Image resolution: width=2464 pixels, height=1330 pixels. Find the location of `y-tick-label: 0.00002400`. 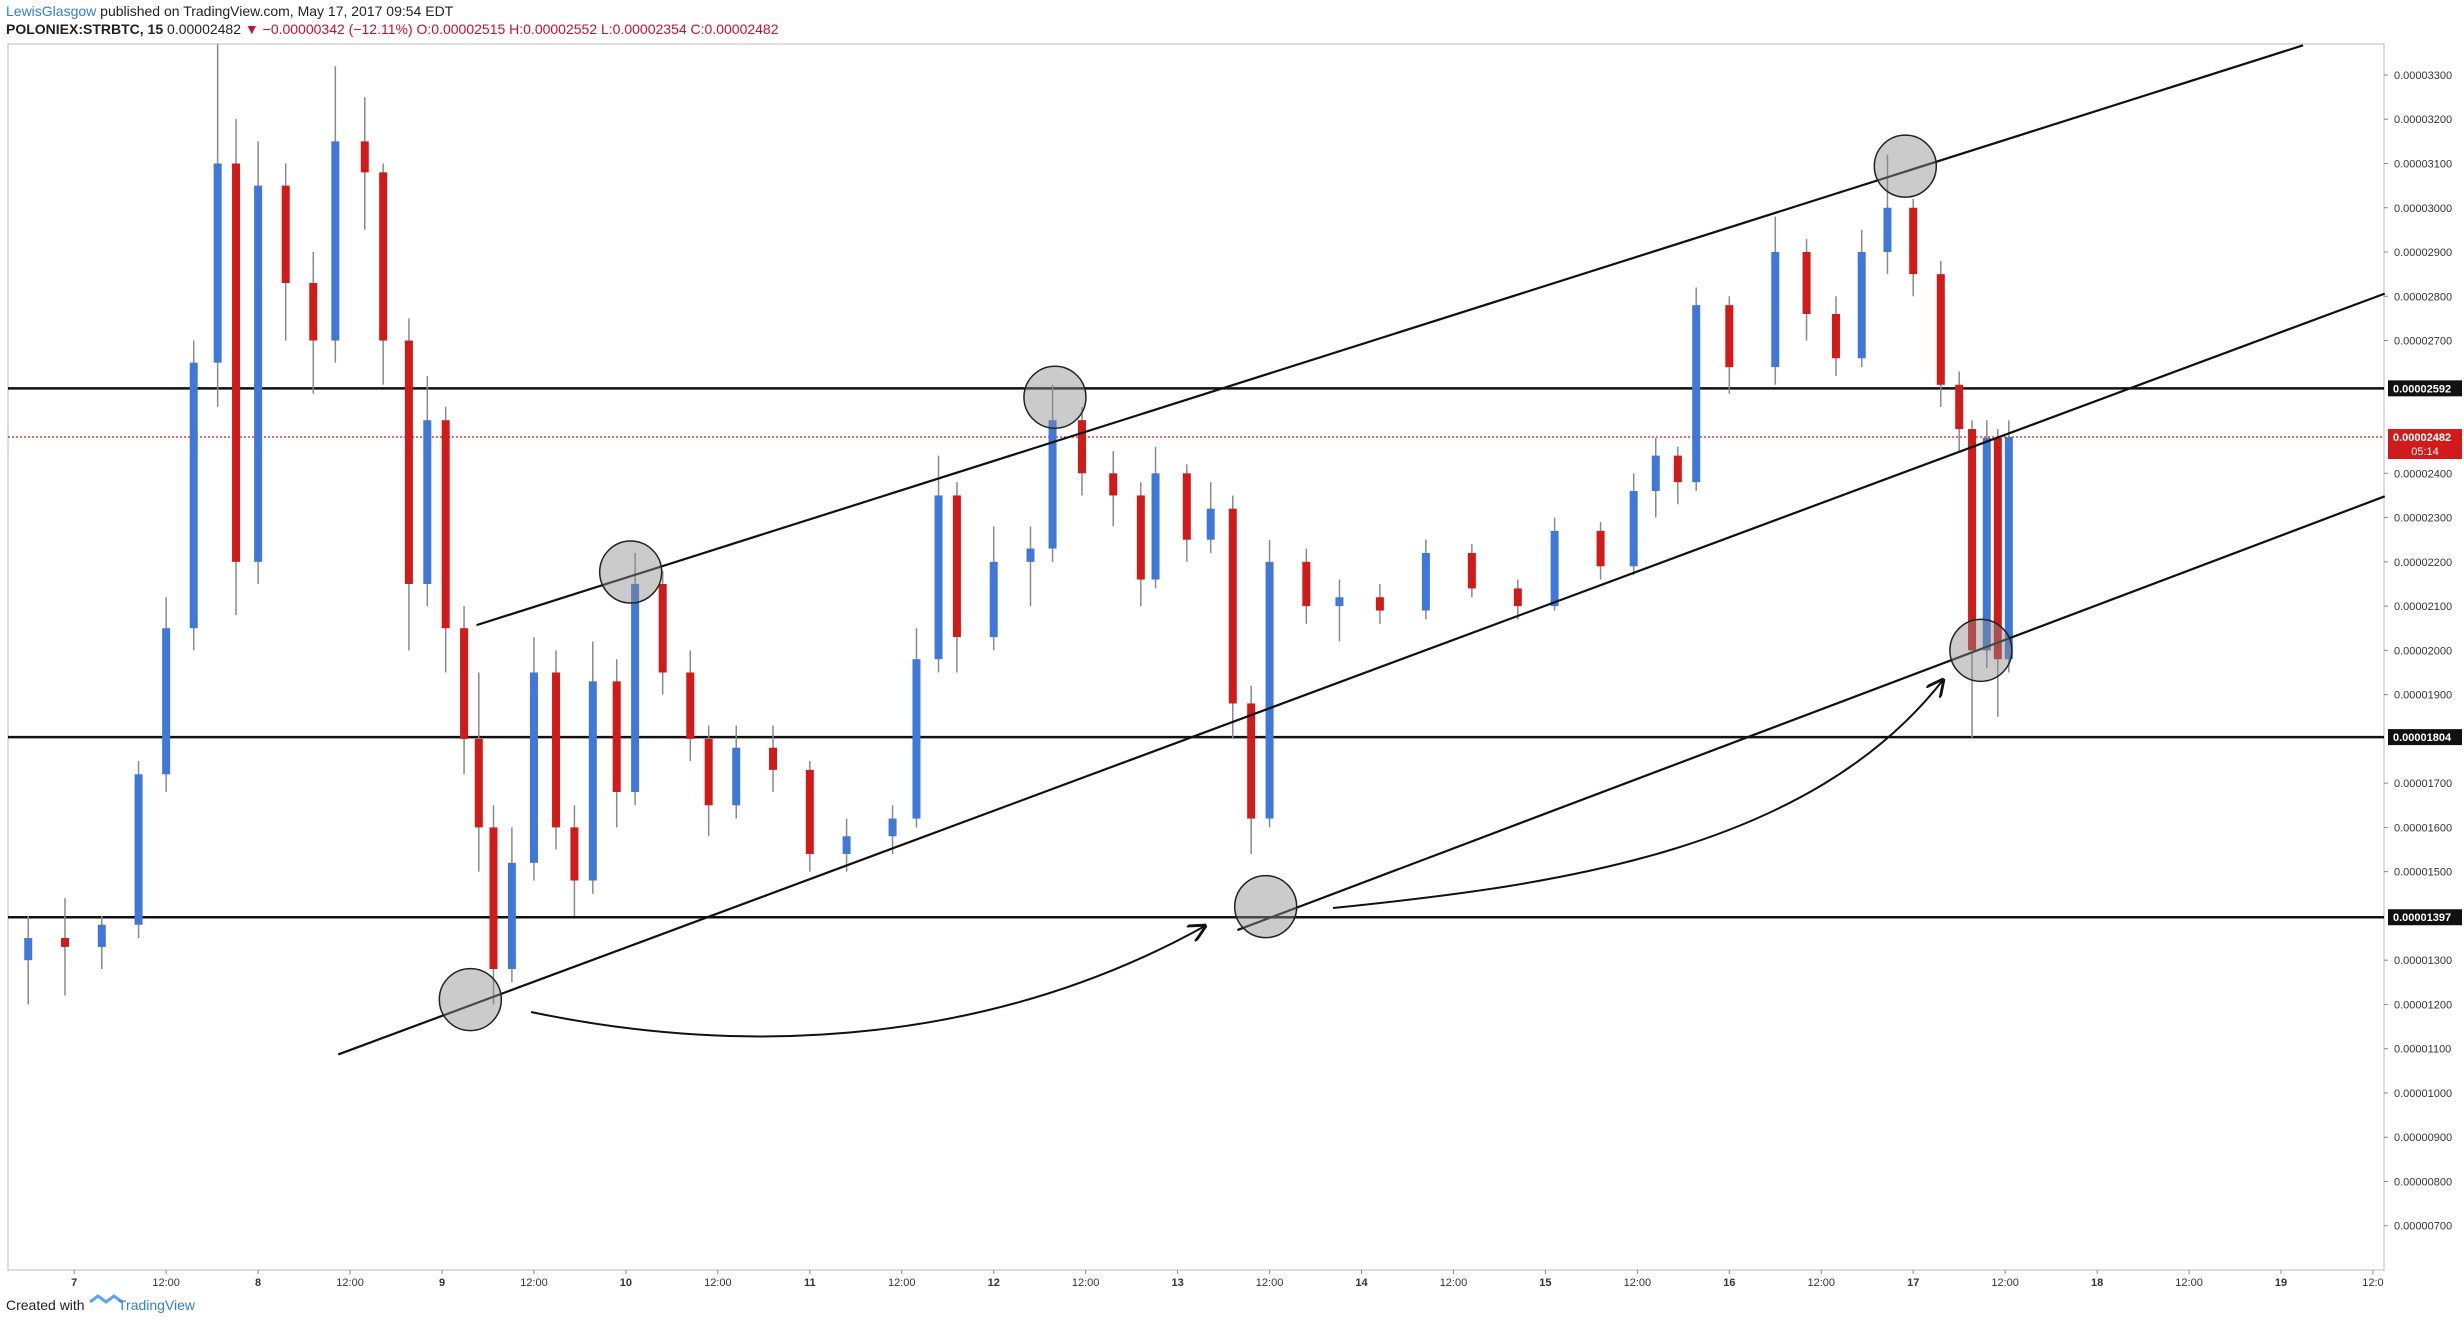

y-tick-label: 0.00002400 is located at coordinates (2423, 474).